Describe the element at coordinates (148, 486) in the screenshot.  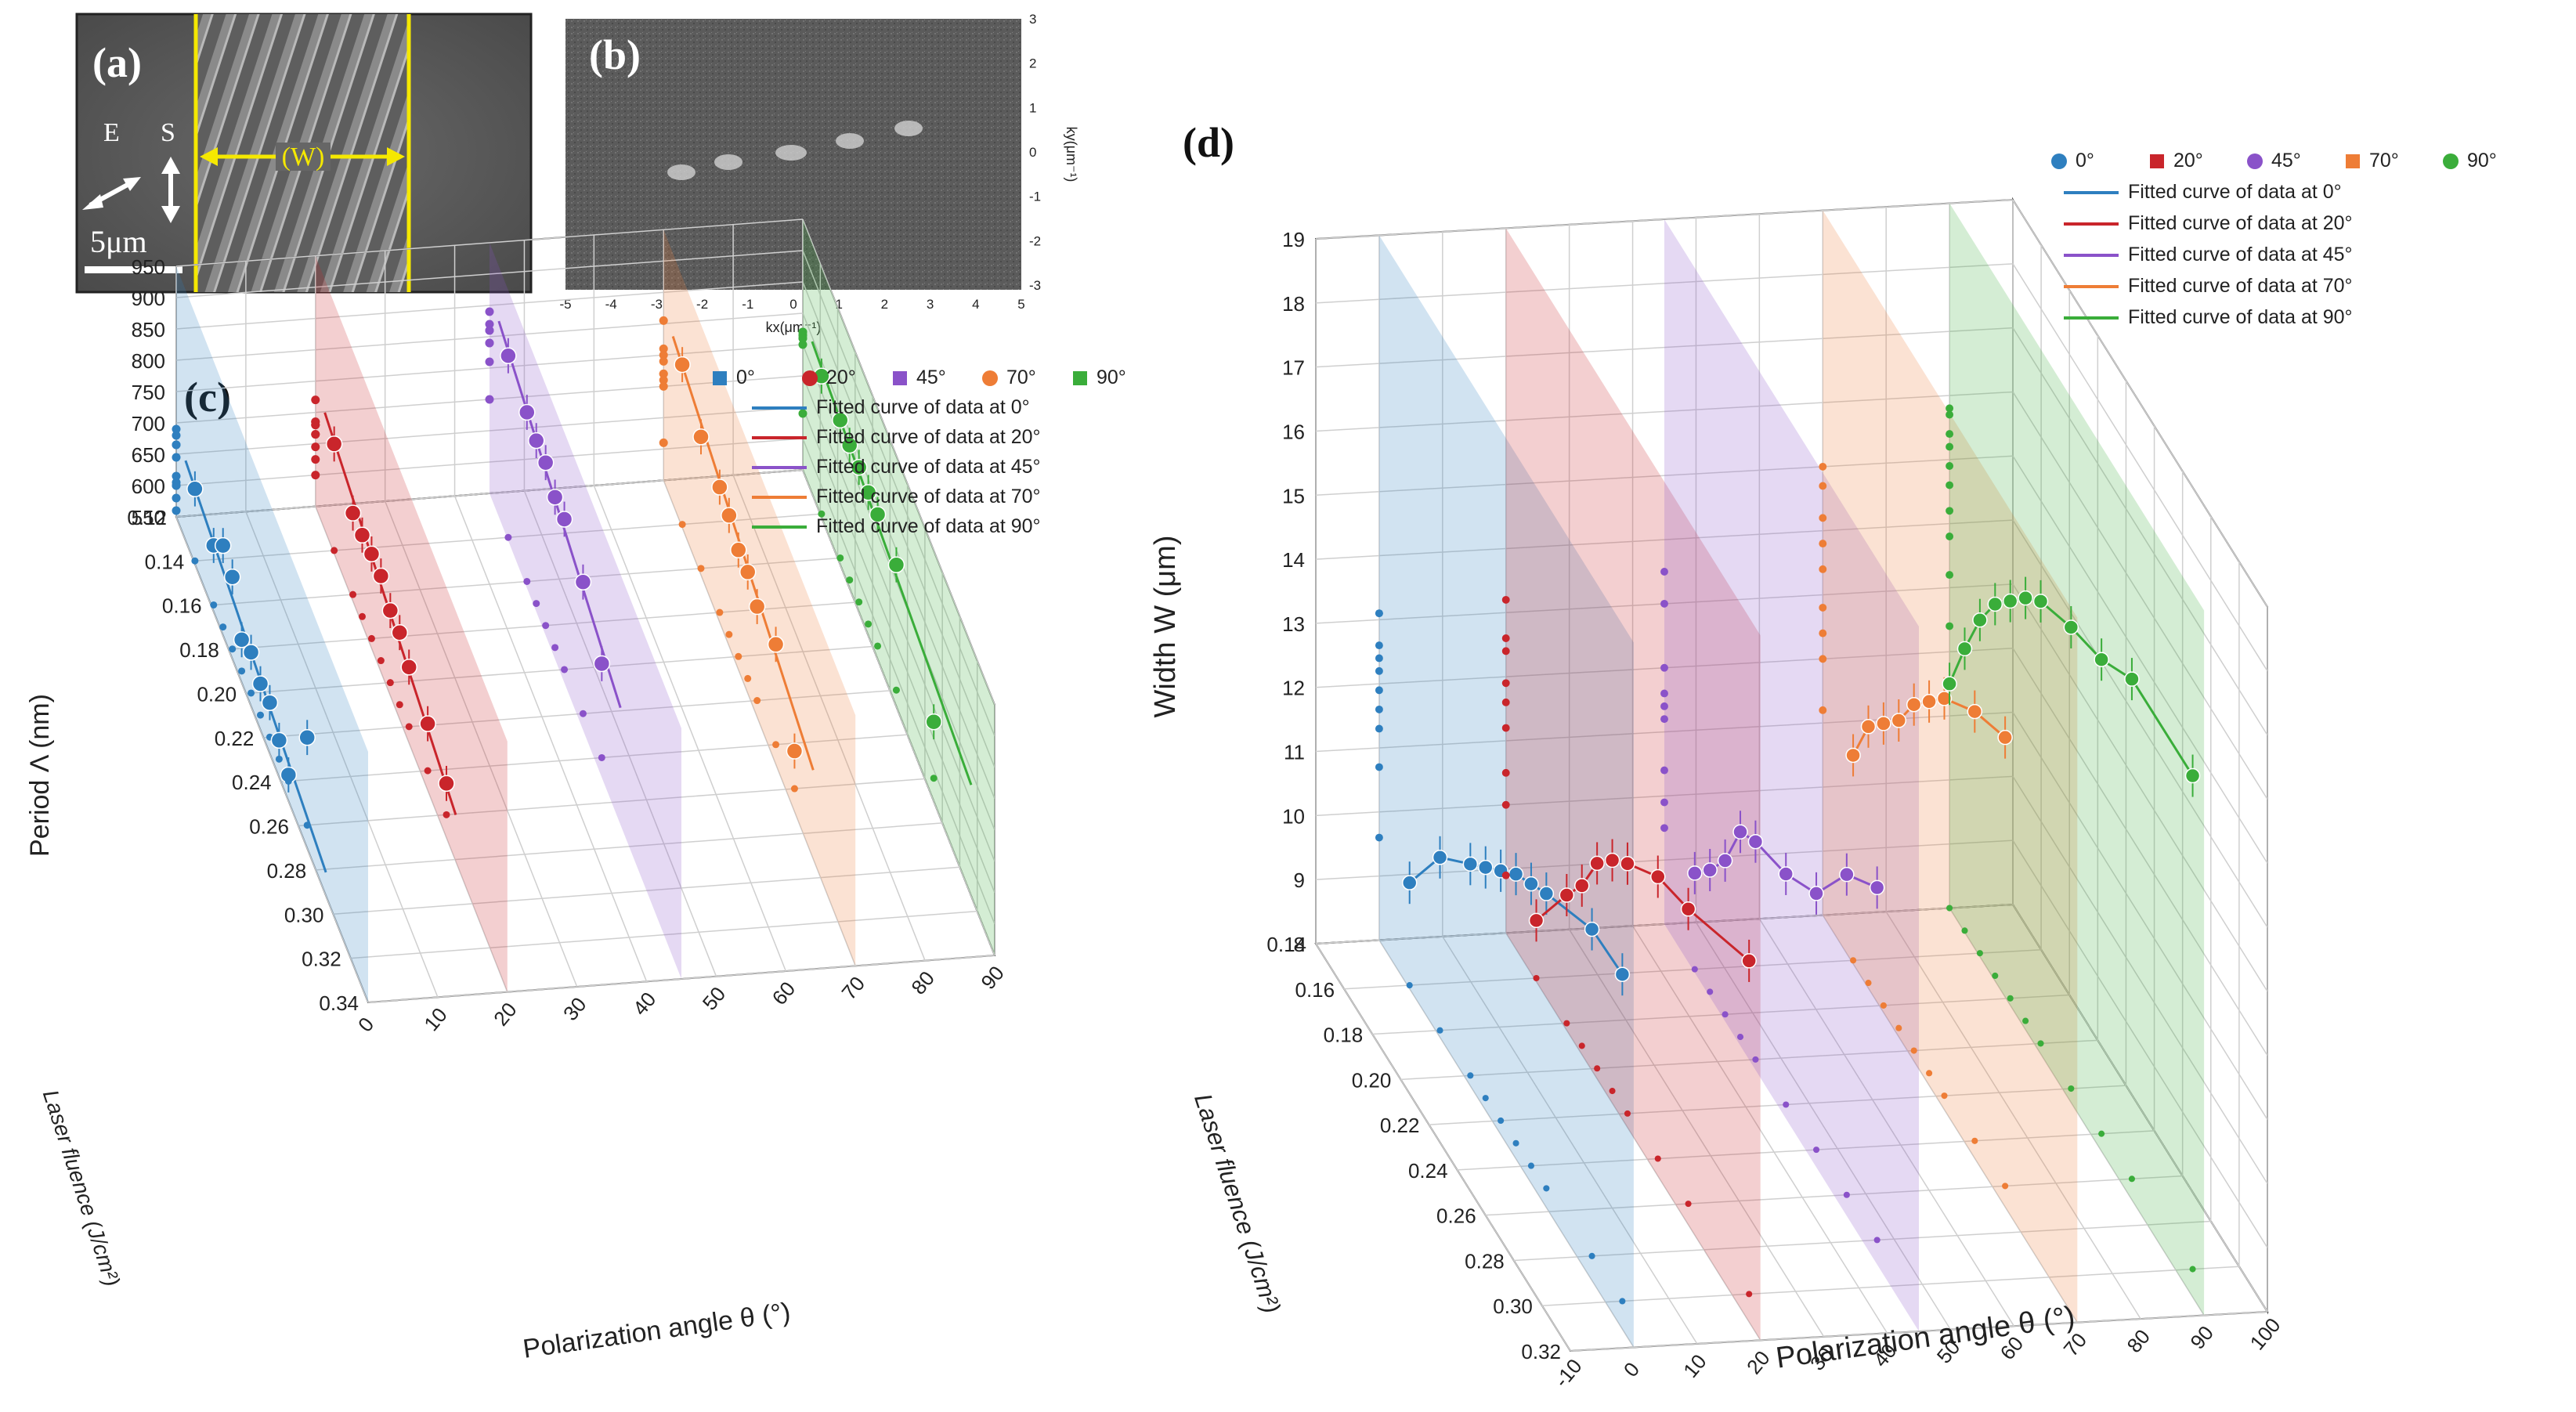
I see `y-tick-label: 600` at that location.